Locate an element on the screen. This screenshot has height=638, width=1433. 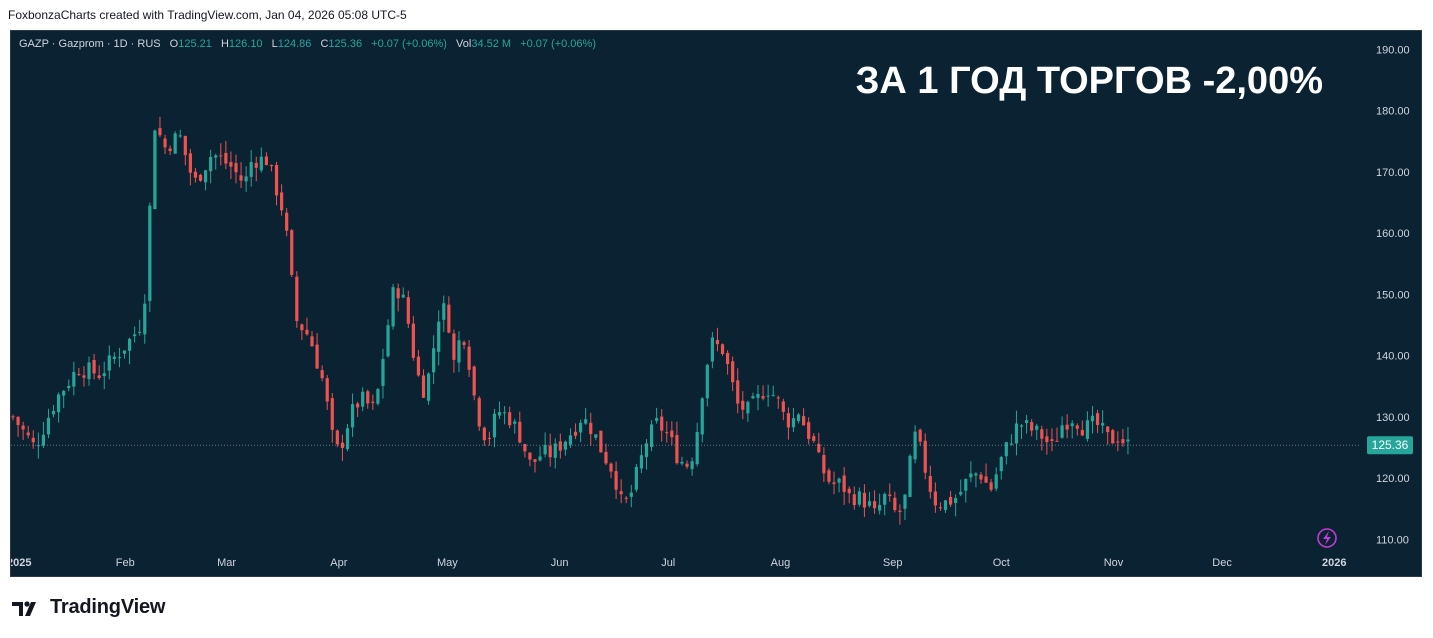
high-value: 126.10 is located at coordinates (246, 44).